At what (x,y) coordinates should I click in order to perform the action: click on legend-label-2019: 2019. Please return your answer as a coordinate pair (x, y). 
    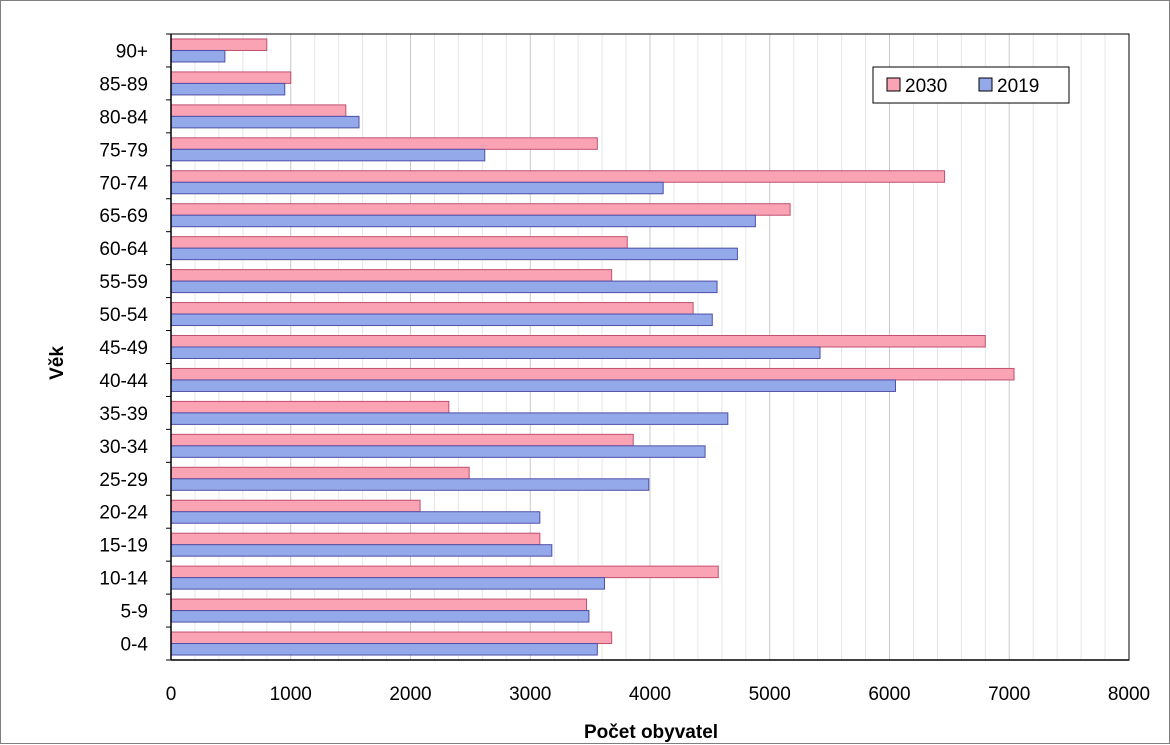
    Looking at the image, I should click on (1018, 86).